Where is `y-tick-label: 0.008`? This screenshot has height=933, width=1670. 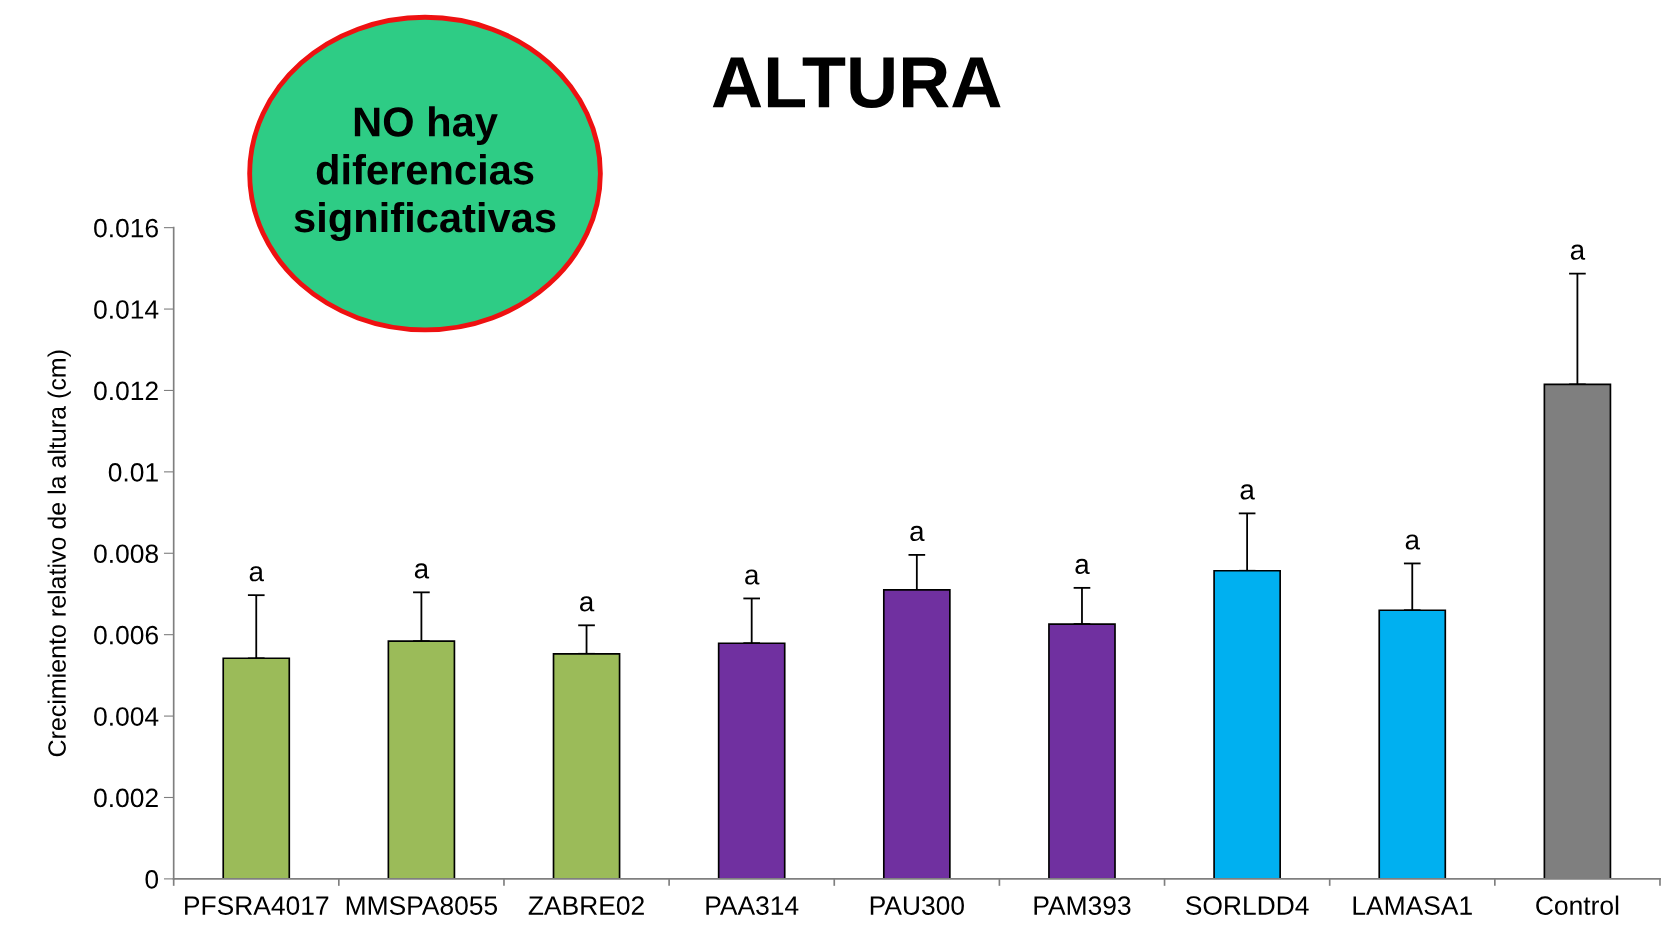 y-tick-label: 0.008 is located at coordinates (126, 554).